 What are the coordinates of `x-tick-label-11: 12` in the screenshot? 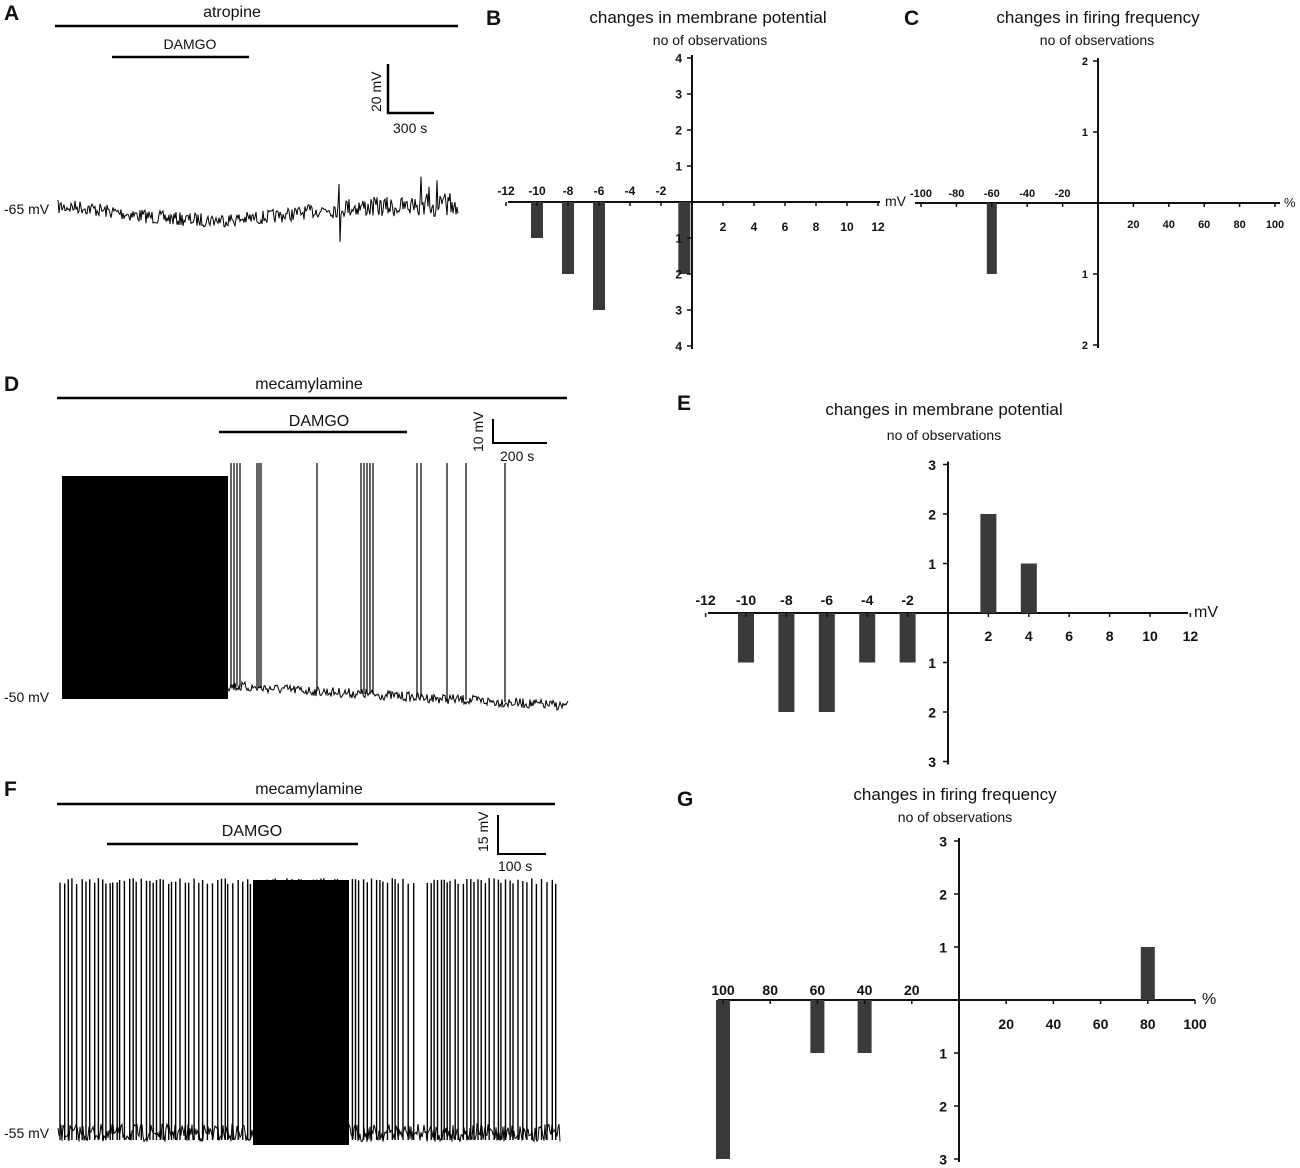 It's located at (878, 227).